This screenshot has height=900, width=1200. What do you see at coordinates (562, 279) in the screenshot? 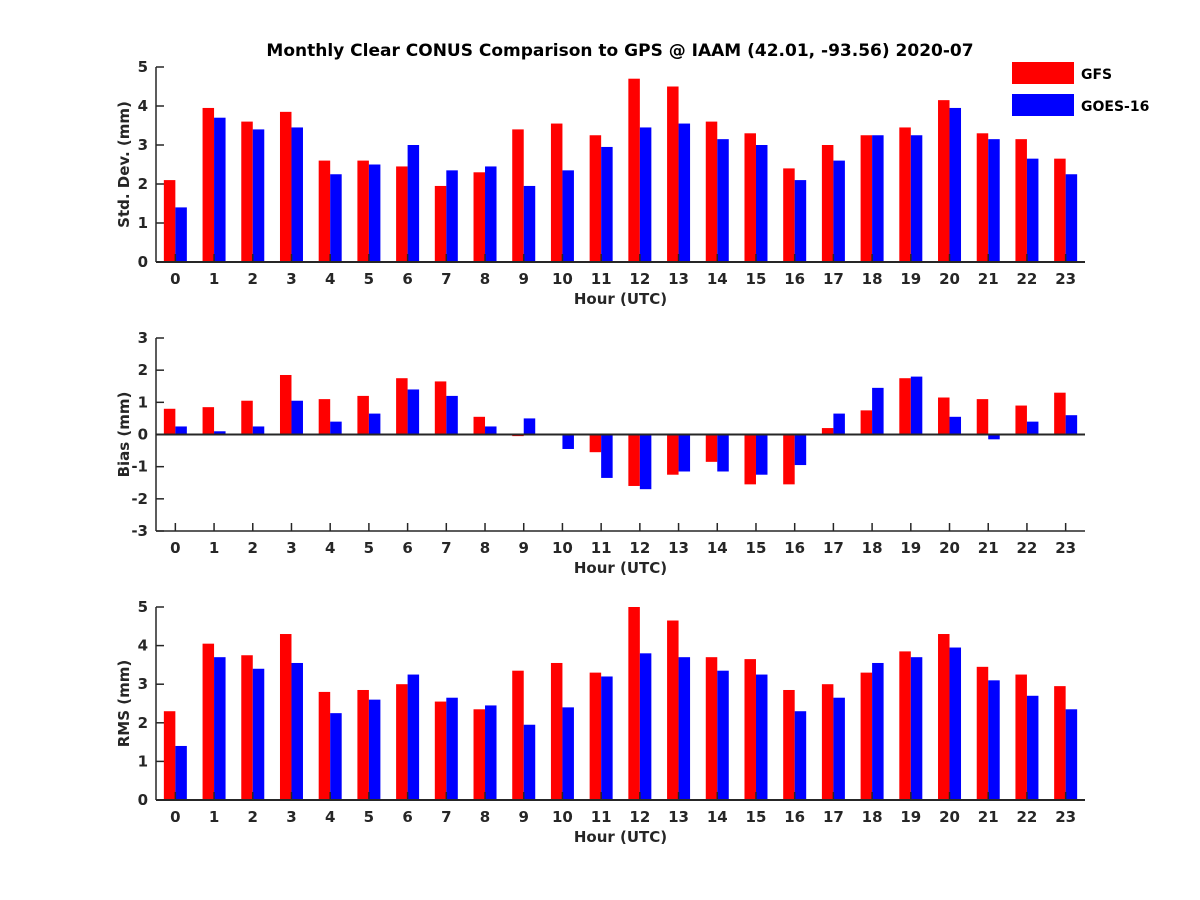
I see `x-tick-label: 10` at bounding box center [562, 279].